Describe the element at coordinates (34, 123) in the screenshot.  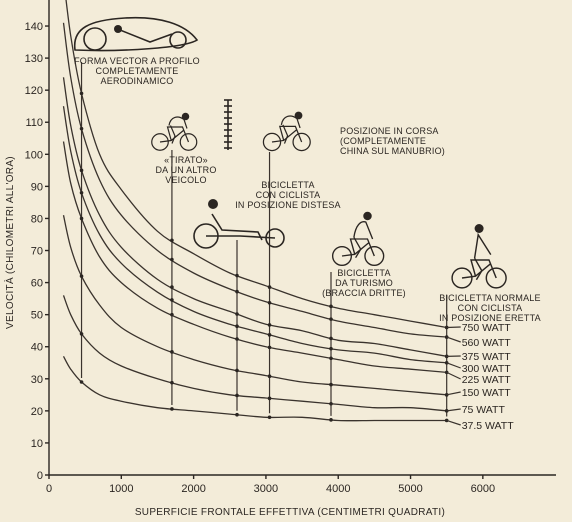
I see `y-tick-label: 110` at that location.